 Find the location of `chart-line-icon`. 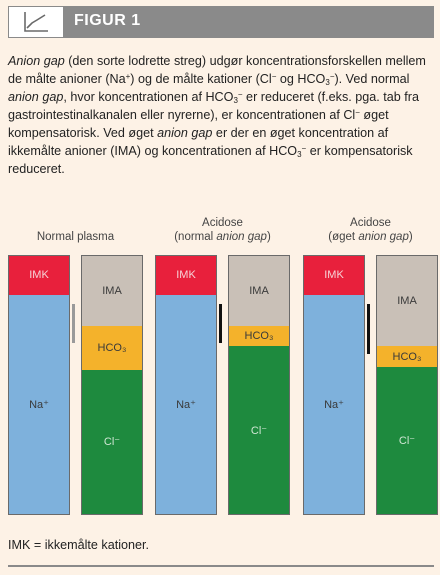

chart-line-icon is located at coordinates (36, 22).